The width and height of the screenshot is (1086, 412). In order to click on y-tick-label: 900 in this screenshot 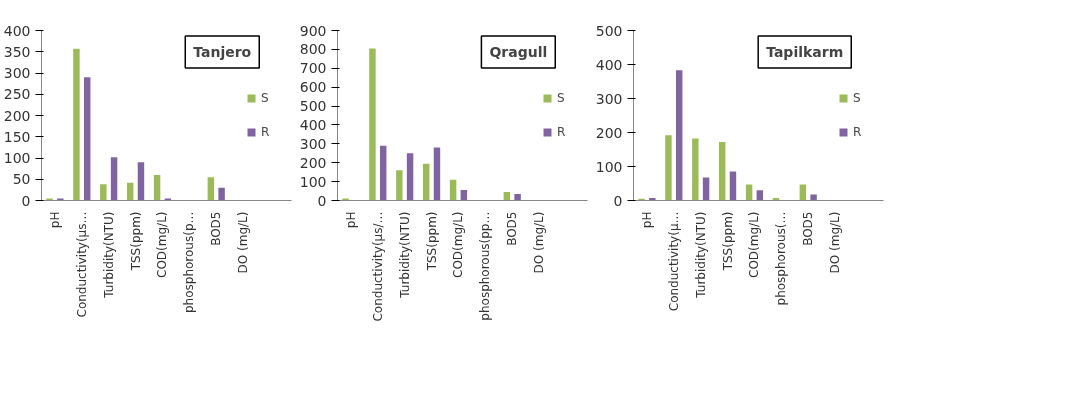, I will do `click(313, 30)`.